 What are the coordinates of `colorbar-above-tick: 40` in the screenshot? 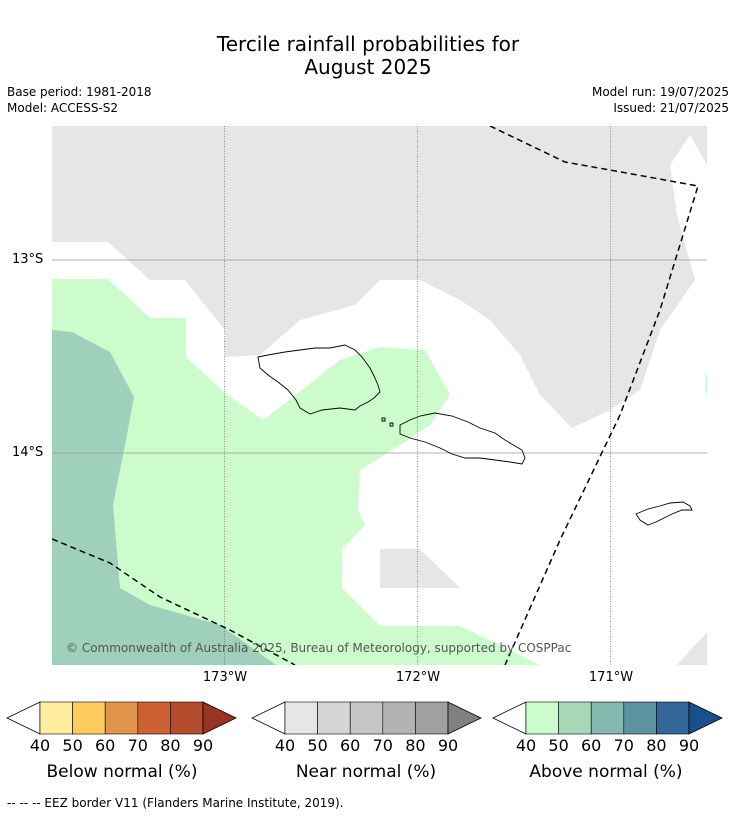 It's located at (526, 745).